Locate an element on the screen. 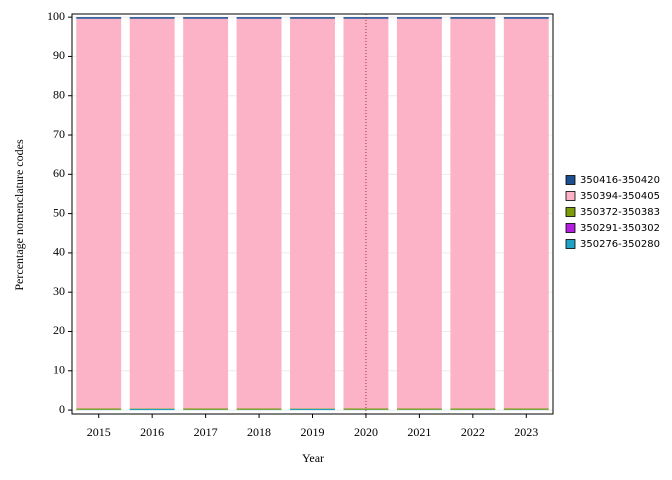  y-tick-label: 80 is located at coordinates (59, 94).